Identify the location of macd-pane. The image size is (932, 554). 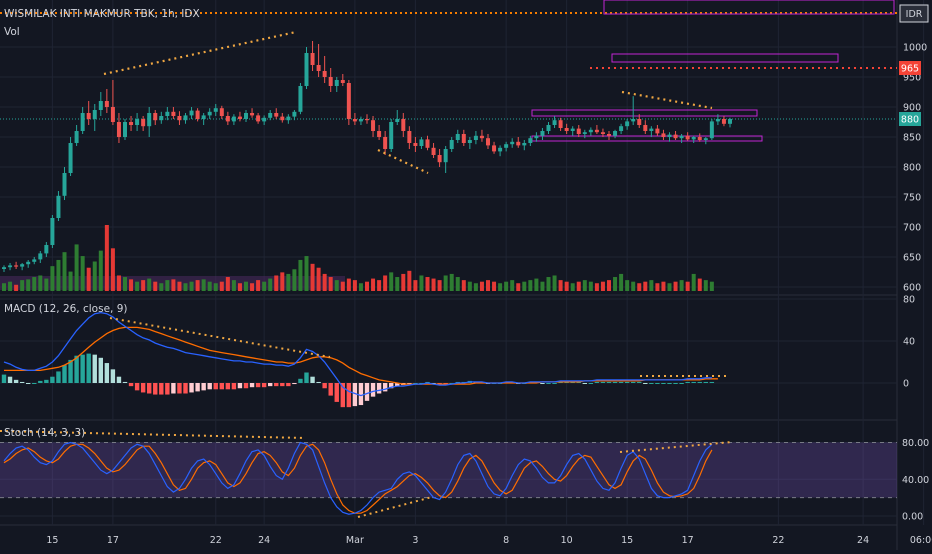
(364, 359).